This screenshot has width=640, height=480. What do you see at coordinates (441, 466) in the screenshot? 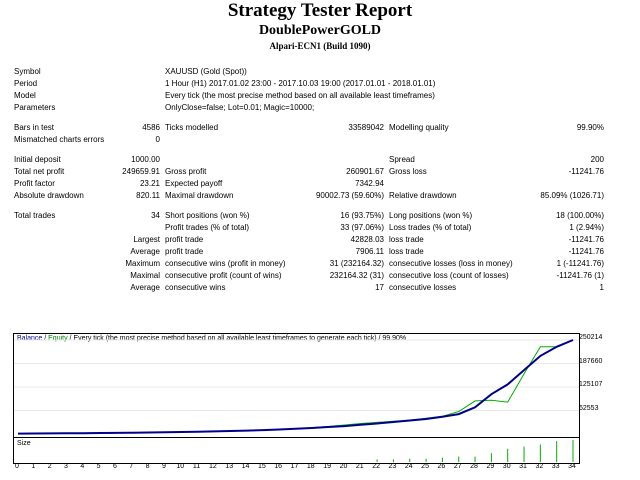
I see `x-tick-label: 26` at bounding box center [441, 466].